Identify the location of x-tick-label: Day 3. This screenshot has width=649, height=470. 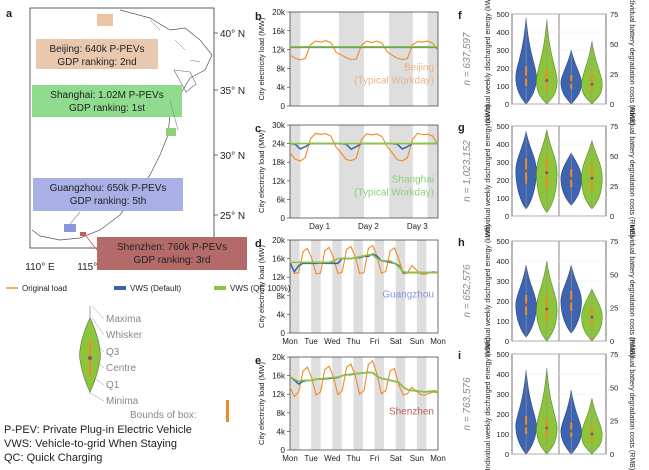
(417, 226).